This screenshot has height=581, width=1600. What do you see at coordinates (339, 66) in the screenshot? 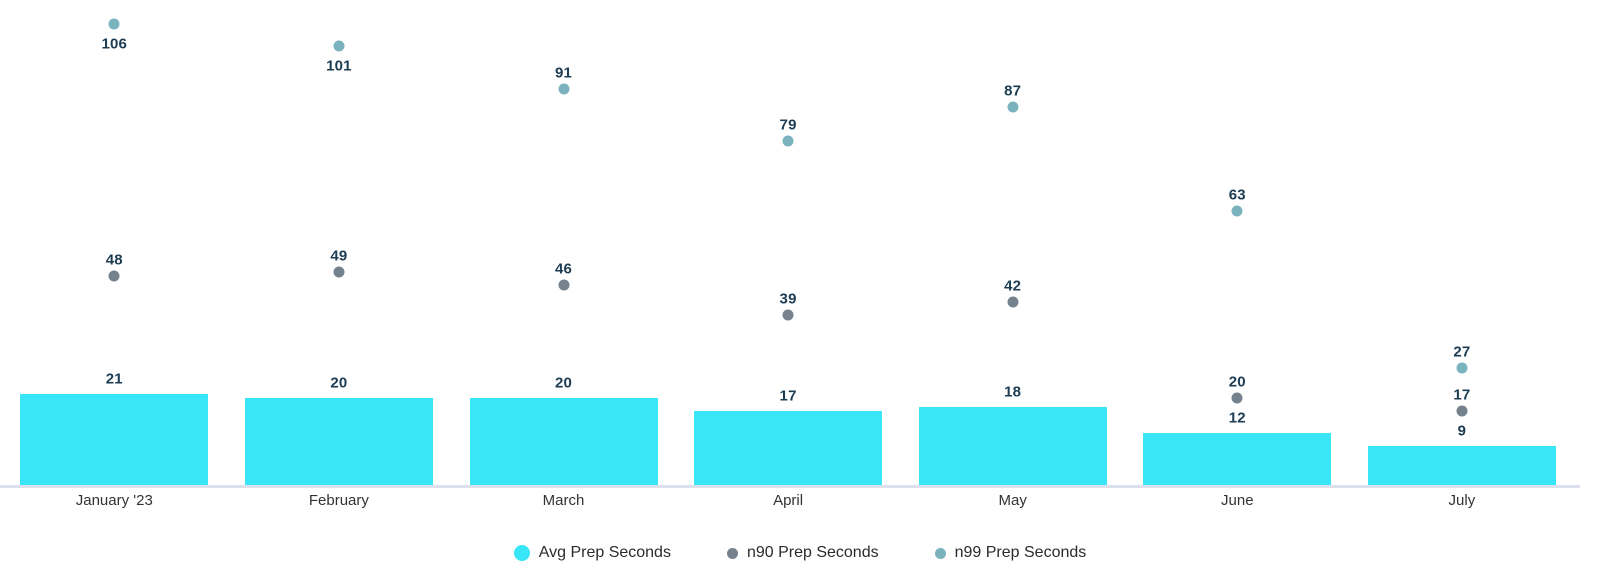
I see `value-label: 101` at bounding box center [339, 66].